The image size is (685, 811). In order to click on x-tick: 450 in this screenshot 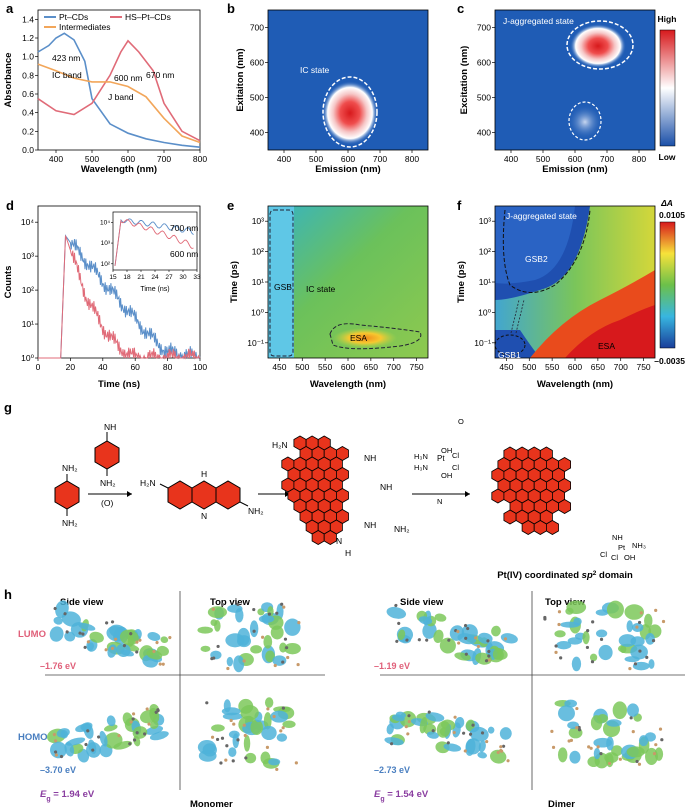, I will do `click(506, 367)`.